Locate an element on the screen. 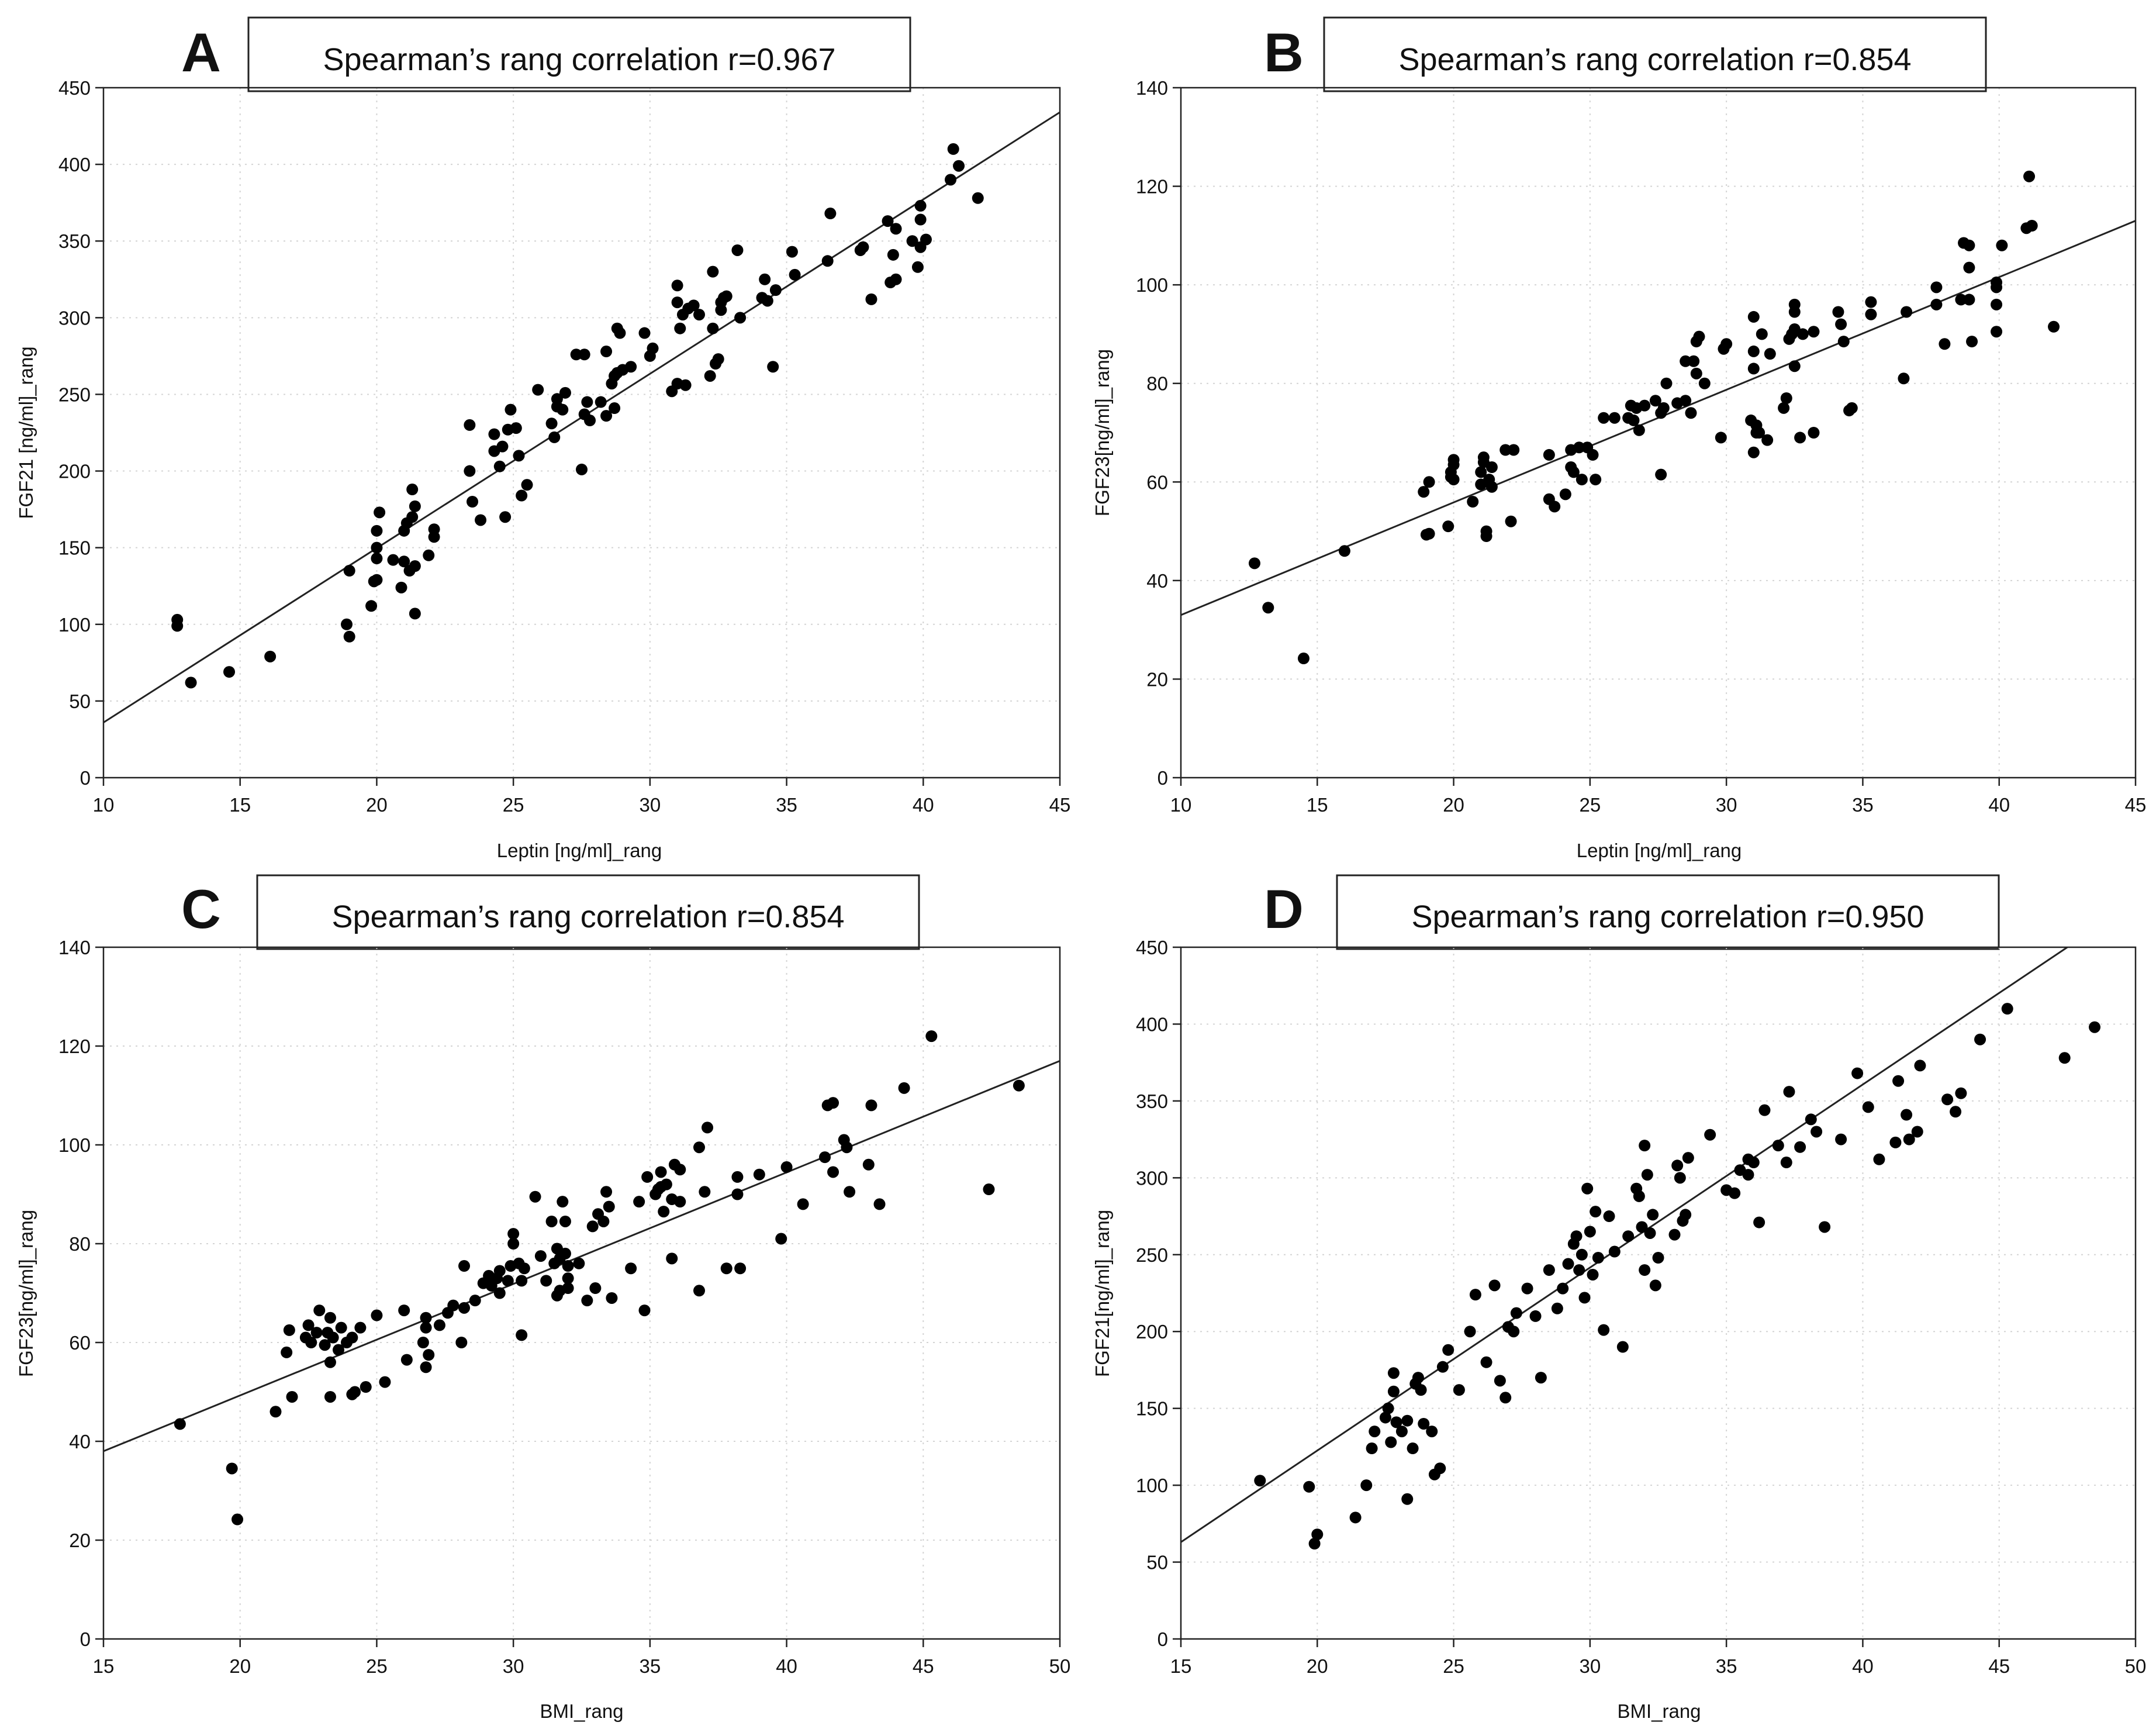 The image size is (2156, 1729). y-tick-label: 0 is located at coordinates (85, 1639).